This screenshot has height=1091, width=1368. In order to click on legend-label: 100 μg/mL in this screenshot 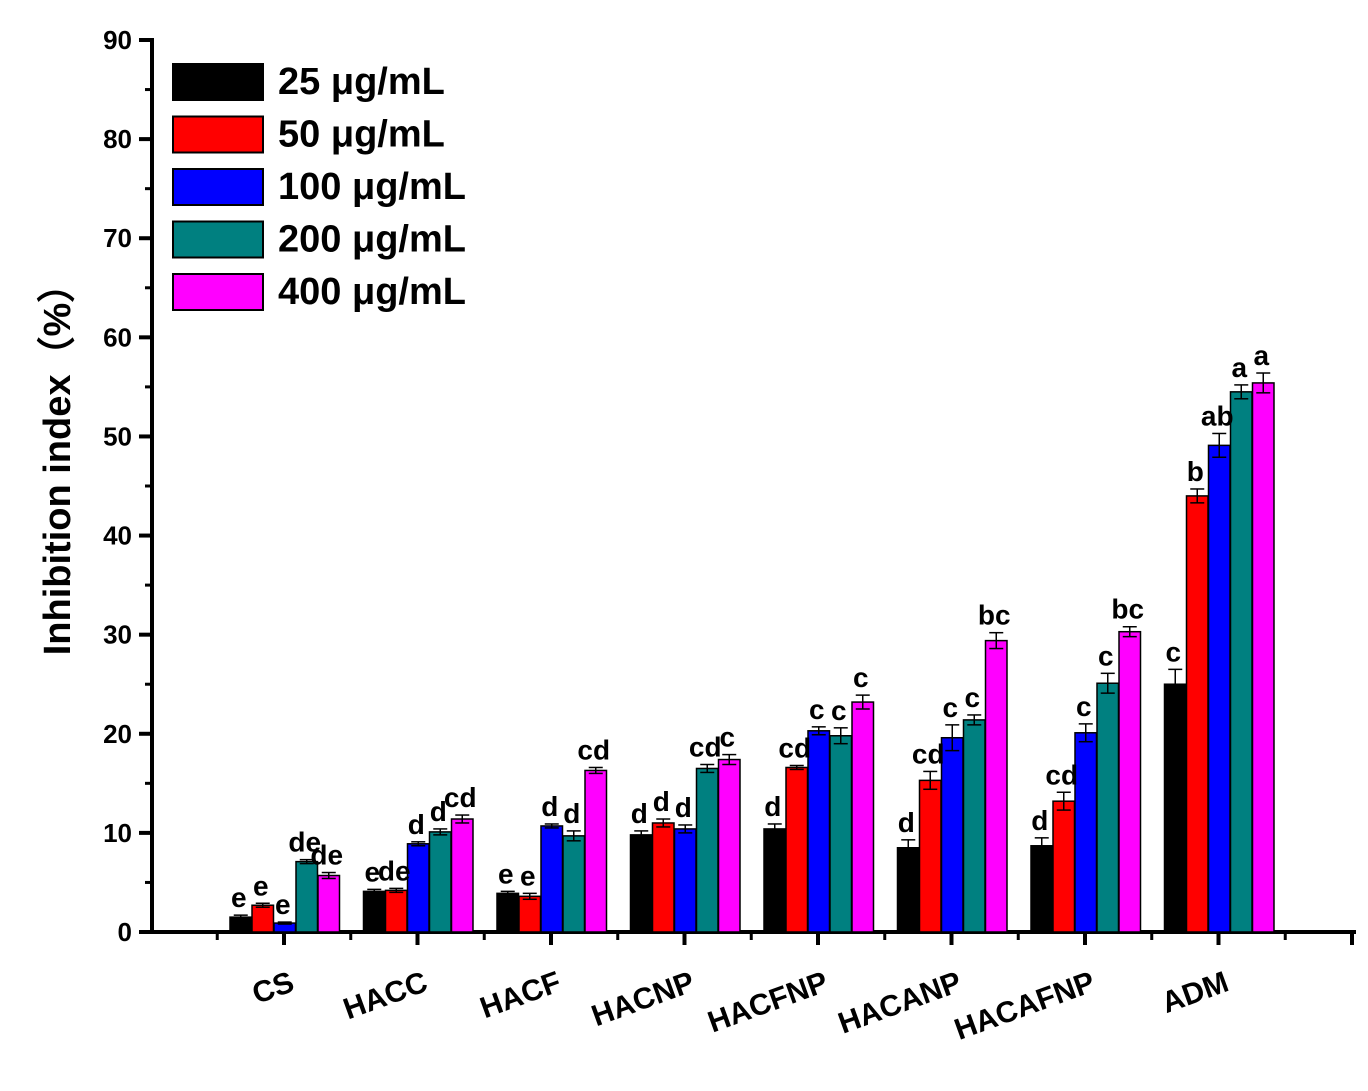, I will do `click(372, 187)`.